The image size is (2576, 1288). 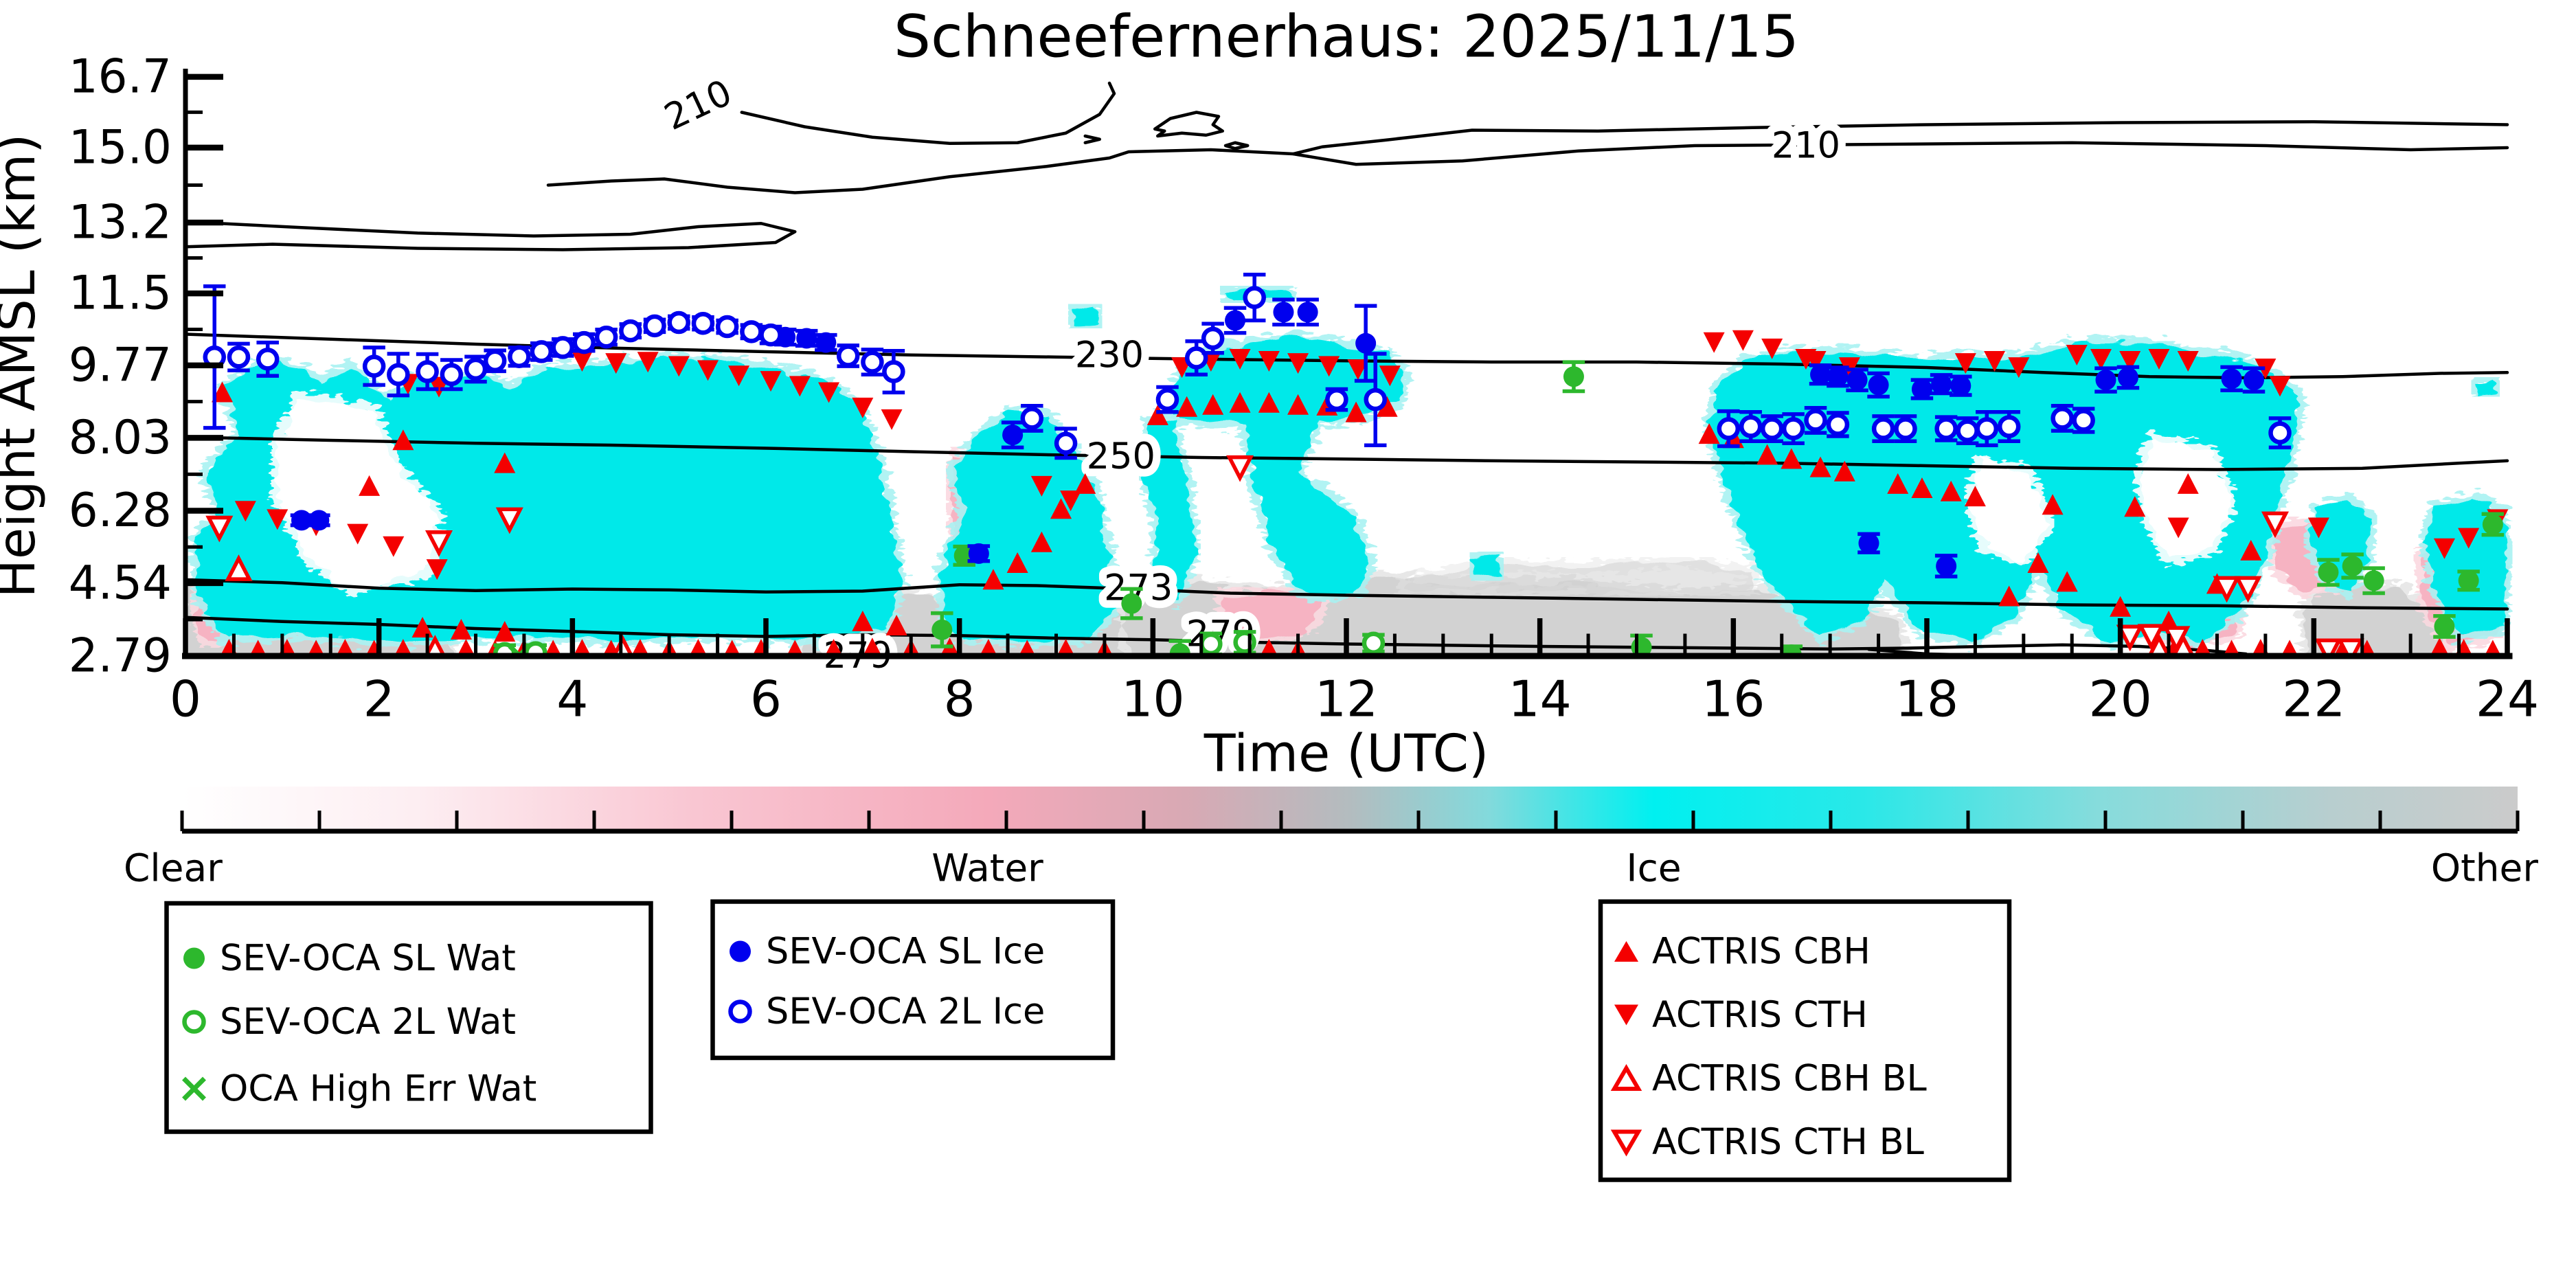 What do you see at coordinates (766, 700) in the screenshot?
I see `x-tick-label: 6` at bounding box center [766, 700].